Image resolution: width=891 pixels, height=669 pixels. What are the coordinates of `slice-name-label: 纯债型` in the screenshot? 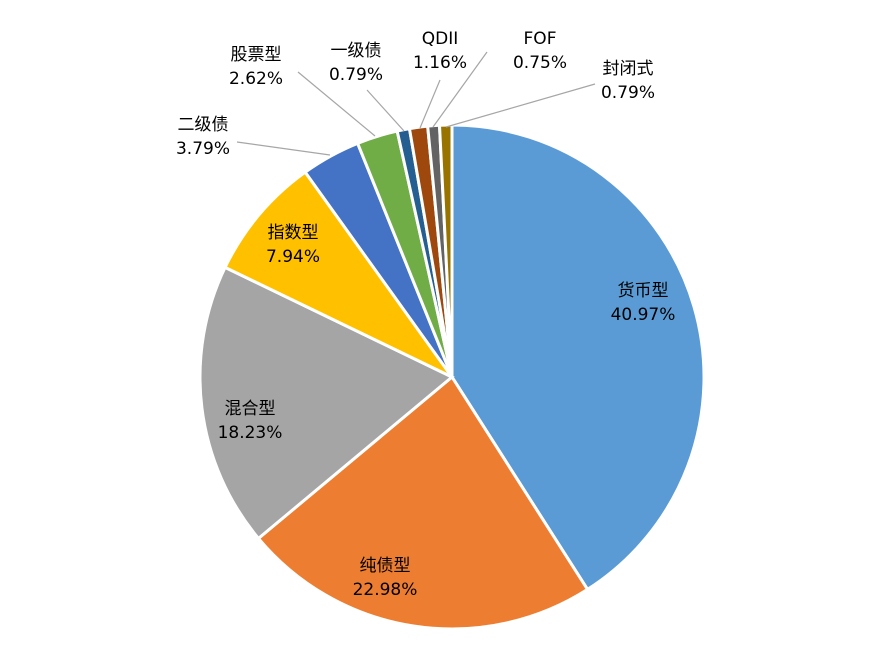 It's located at (385, 566).